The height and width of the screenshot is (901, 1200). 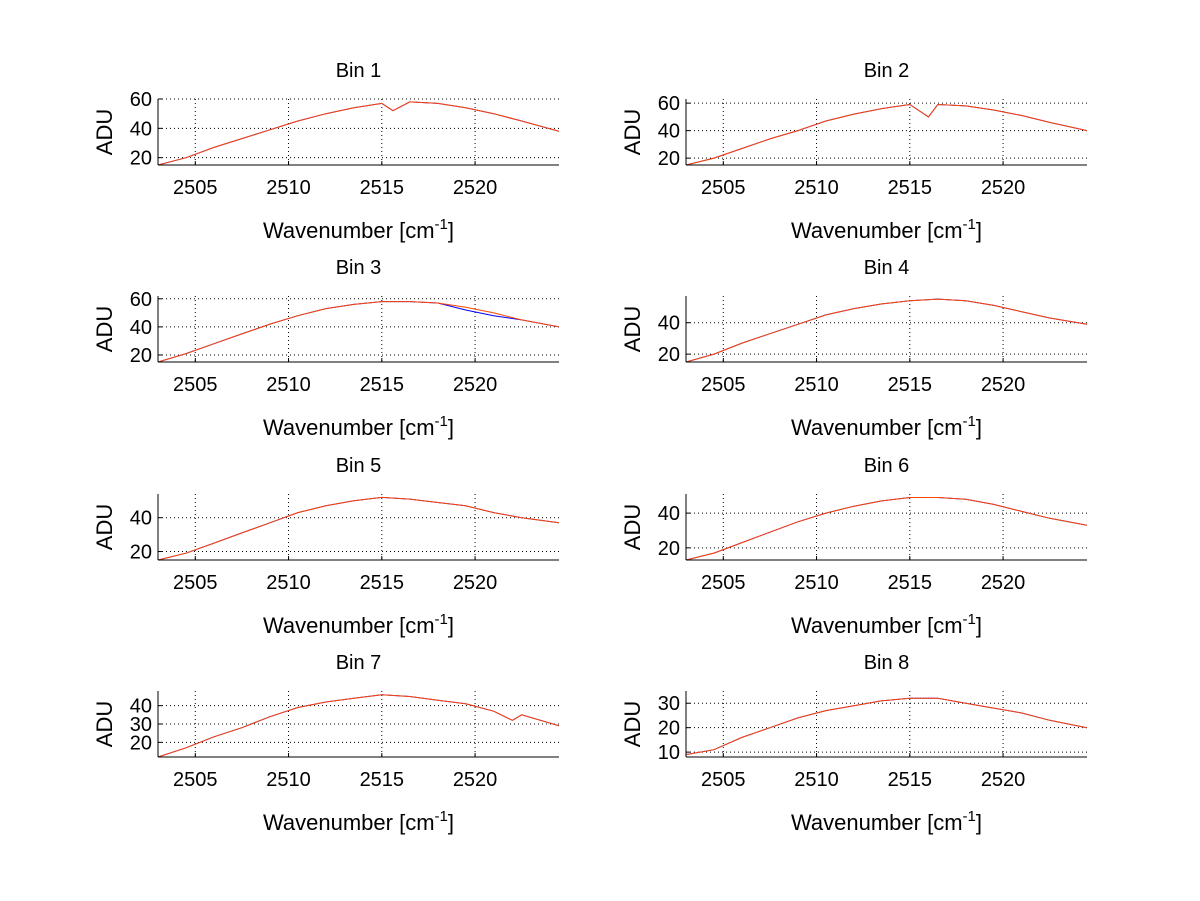 What do you see at coordinates (723, 583) in the screenshot?
I see `chart-6-x-tick-label-0: 2505` at bounding box center [723, 583].